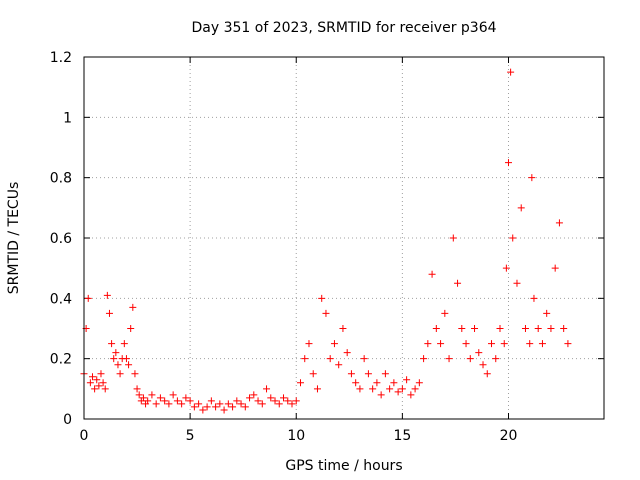 Image resolution: width=640 pixels, height=480 pixels. Describe the element at coordinates (61, 58) in the screenshot. I see `y-tick-label: 1.2` at that location.